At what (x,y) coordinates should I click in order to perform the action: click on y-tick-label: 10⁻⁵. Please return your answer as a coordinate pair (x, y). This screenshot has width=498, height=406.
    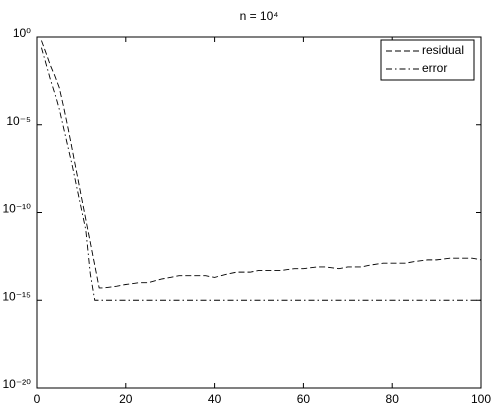
    Looking at the image, I should click on (18, 121).